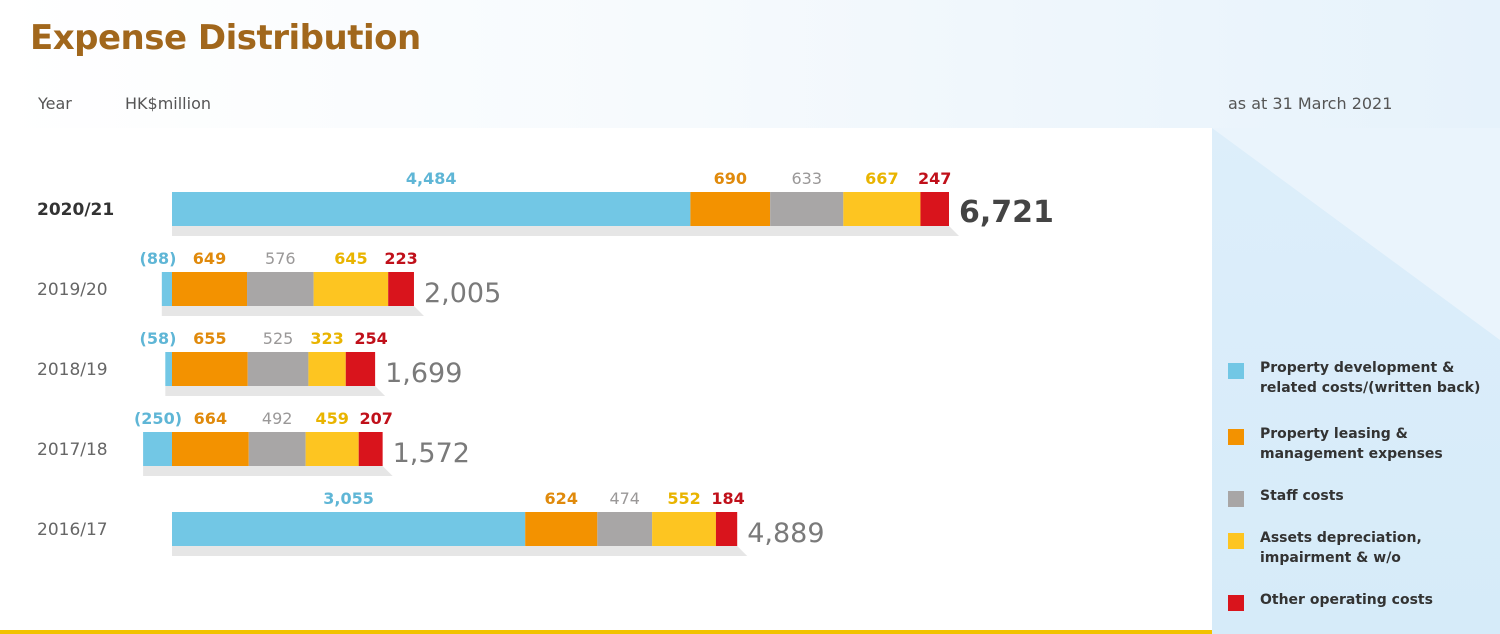  Describe the element at coordinates (1346, 600) in the screenshot. I see `legend-label: Other operating costs` at that location.